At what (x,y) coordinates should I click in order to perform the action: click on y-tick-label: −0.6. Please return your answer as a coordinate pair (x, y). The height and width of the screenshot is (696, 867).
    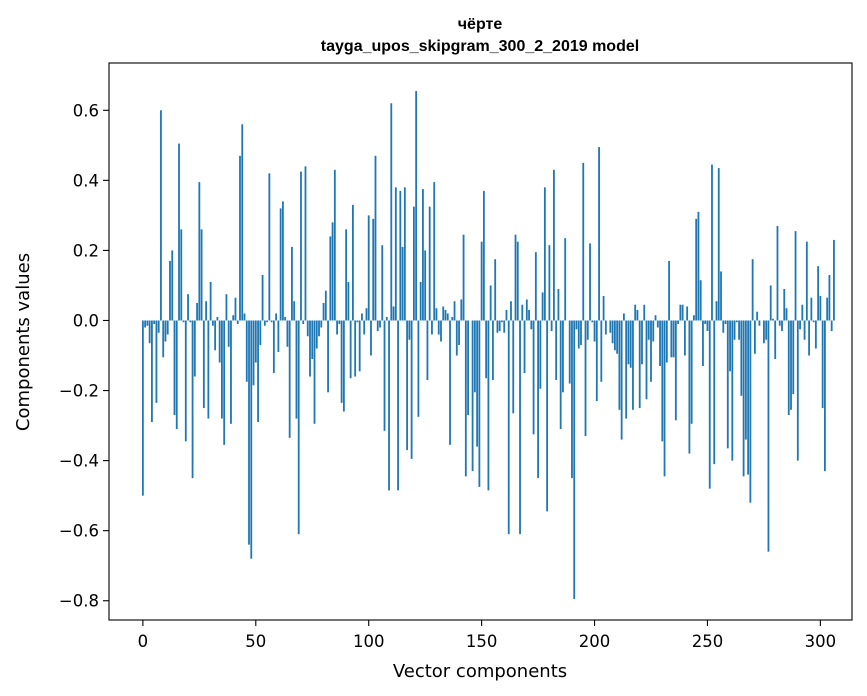
    Looking at the image, I should click on (79, 531).